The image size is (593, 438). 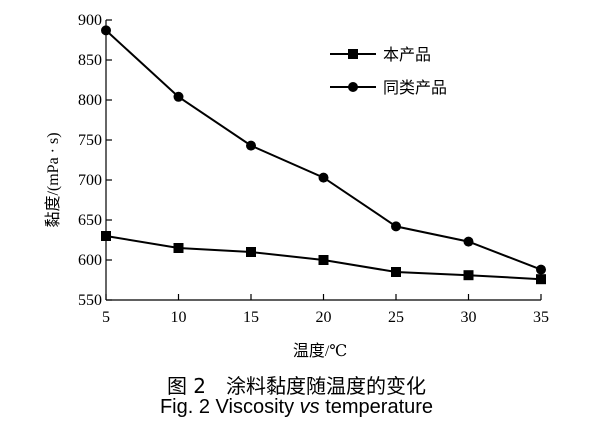 What do you see at coordinates (541, 317) in the screenshot?
I see `x-tick-label-35: 35` at bounding box center [541, 317].